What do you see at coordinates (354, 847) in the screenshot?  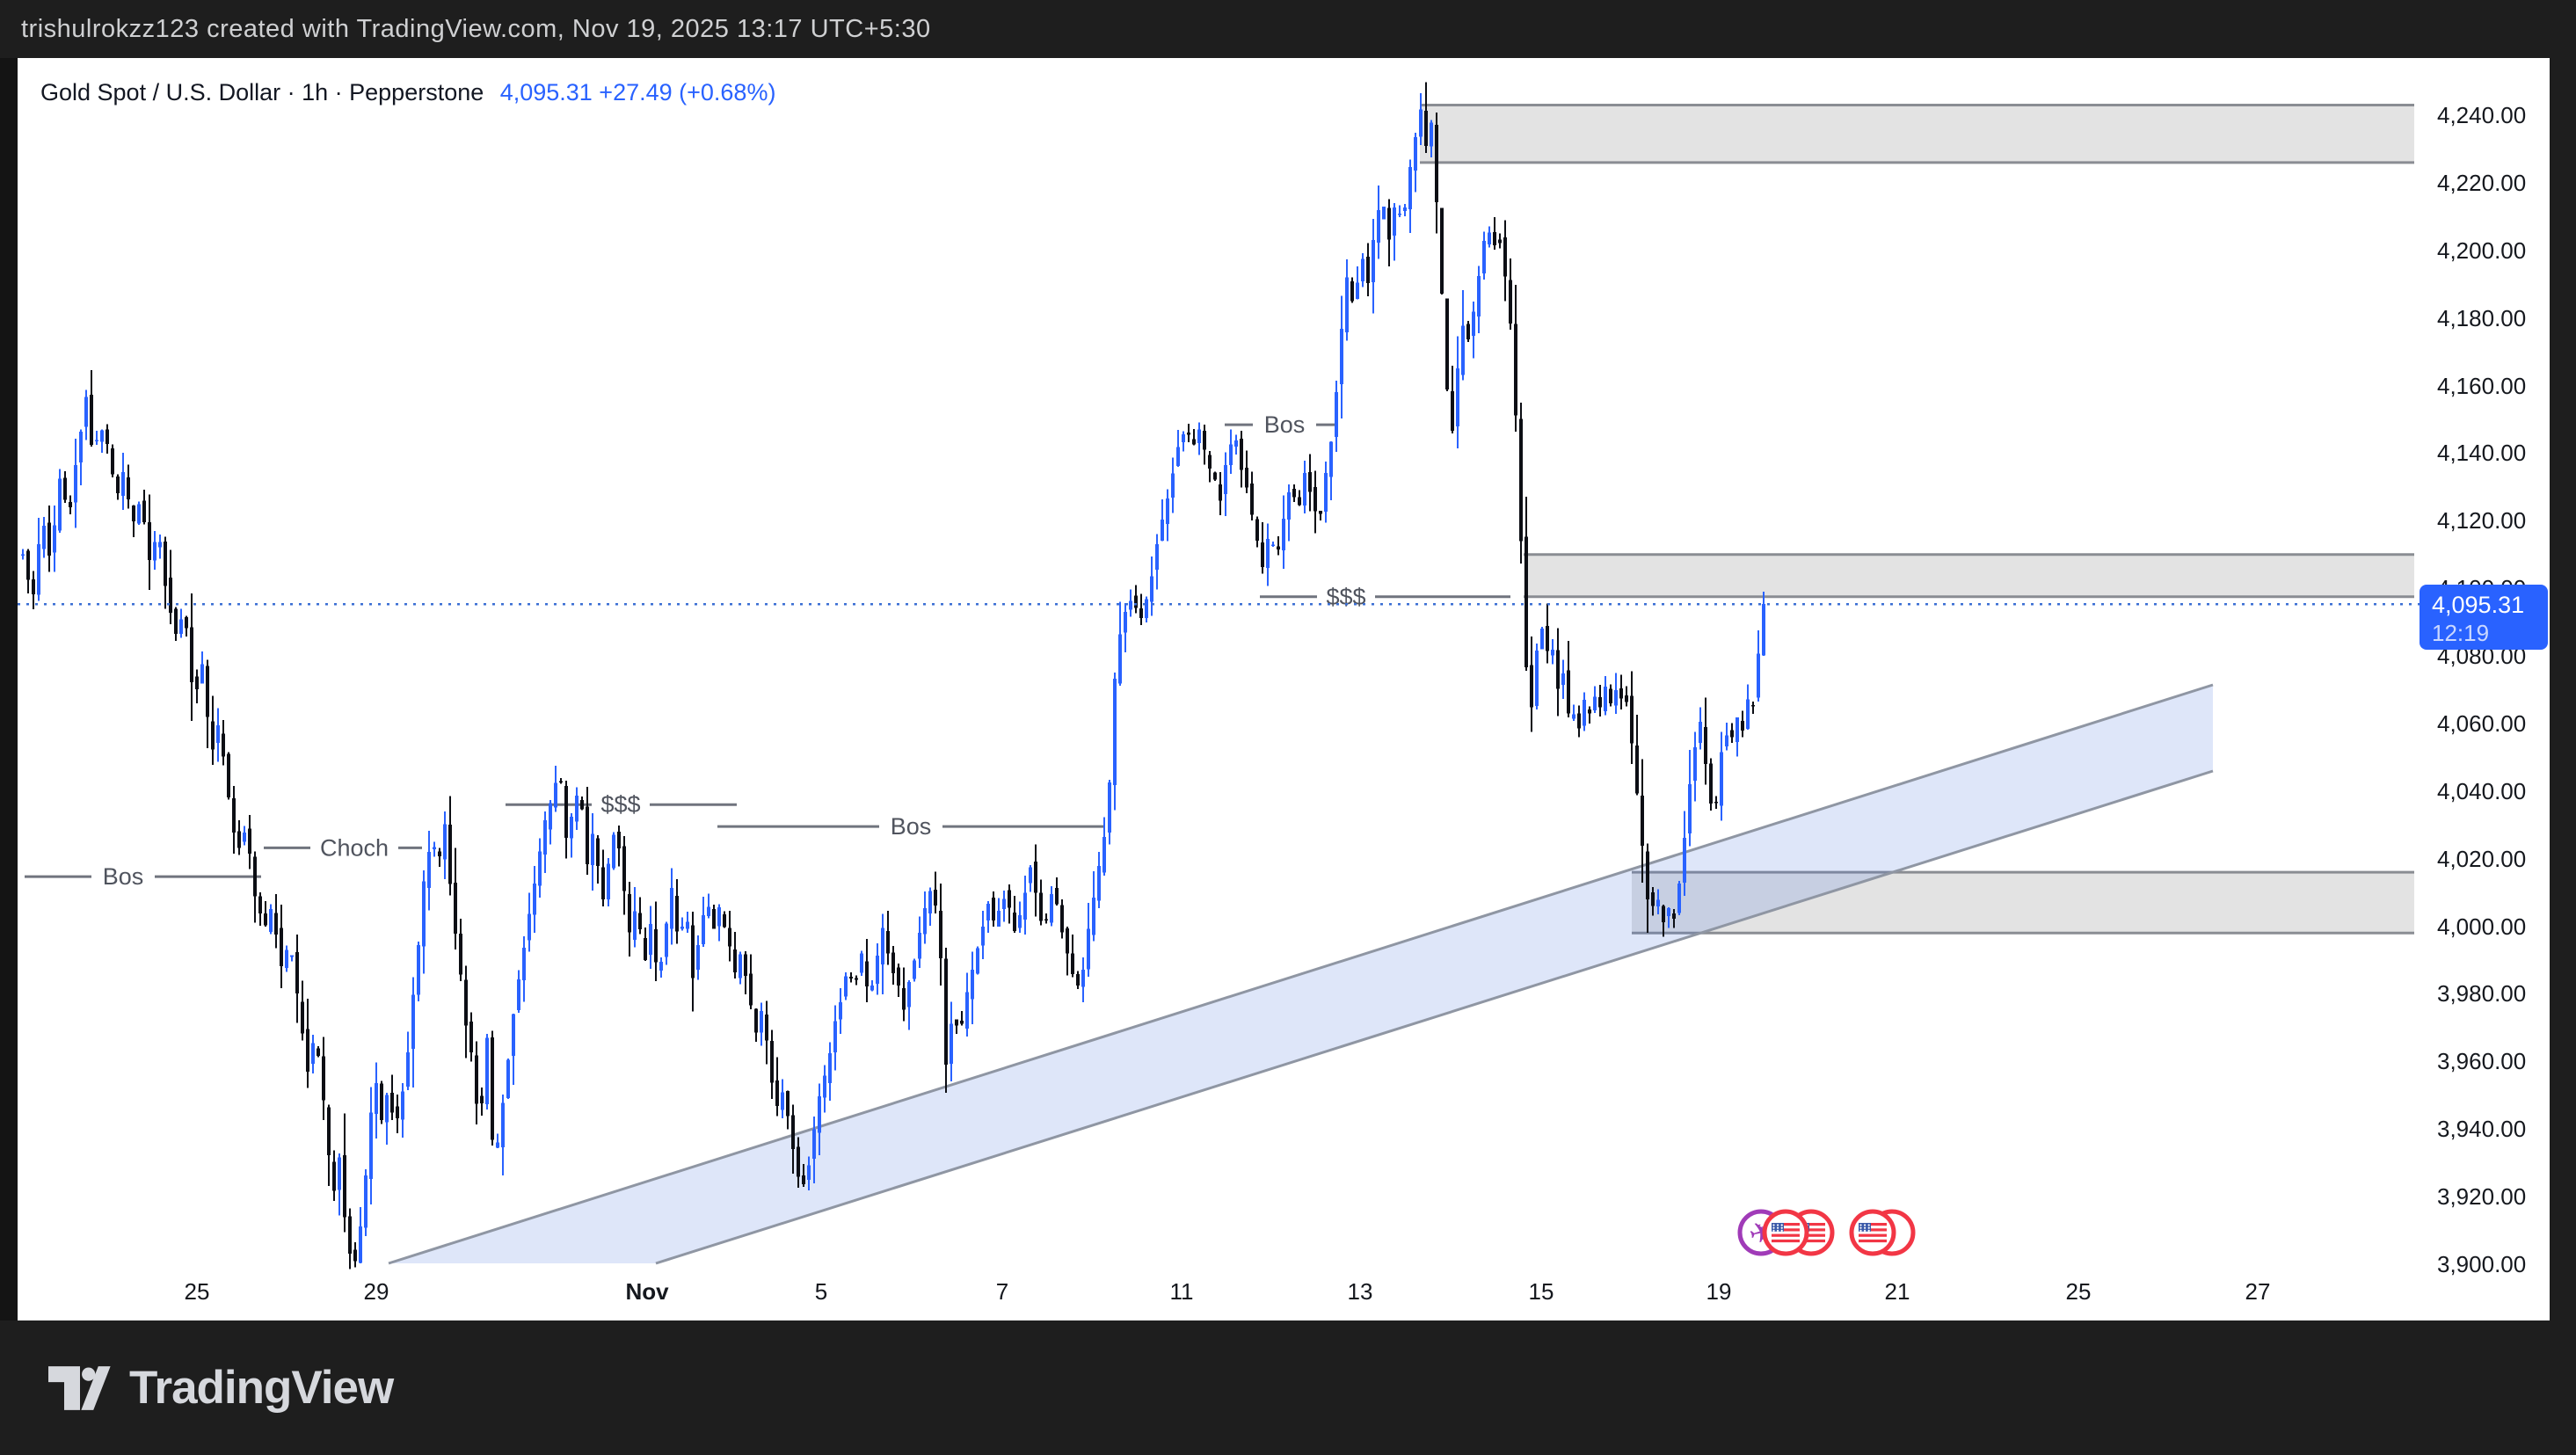 I see `structure-label: Choch` at bounding box center [354, 847].